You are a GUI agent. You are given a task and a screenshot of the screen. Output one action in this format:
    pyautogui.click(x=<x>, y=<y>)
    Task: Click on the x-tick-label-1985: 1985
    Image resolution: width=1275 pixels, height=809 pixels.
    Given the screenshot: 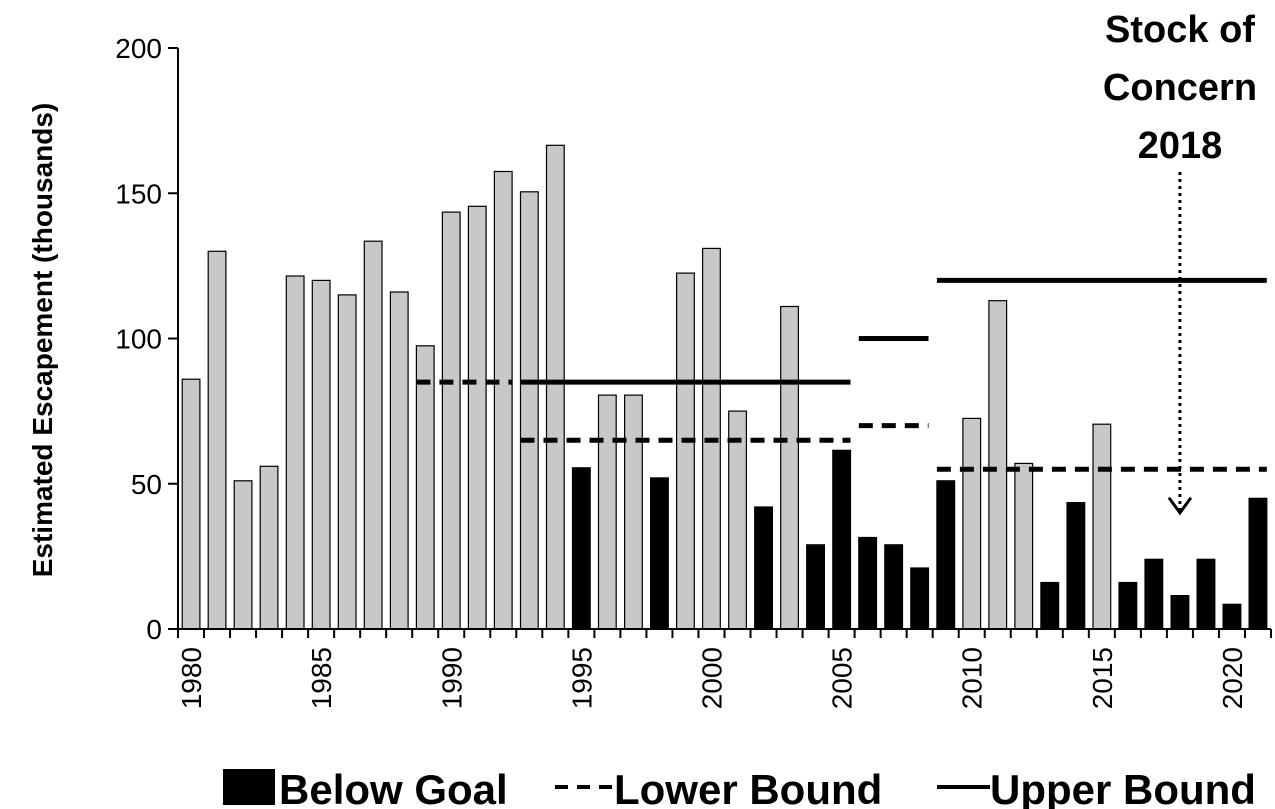 What is the action you would take?
    pyautogui.click(x=321, y=678)
    